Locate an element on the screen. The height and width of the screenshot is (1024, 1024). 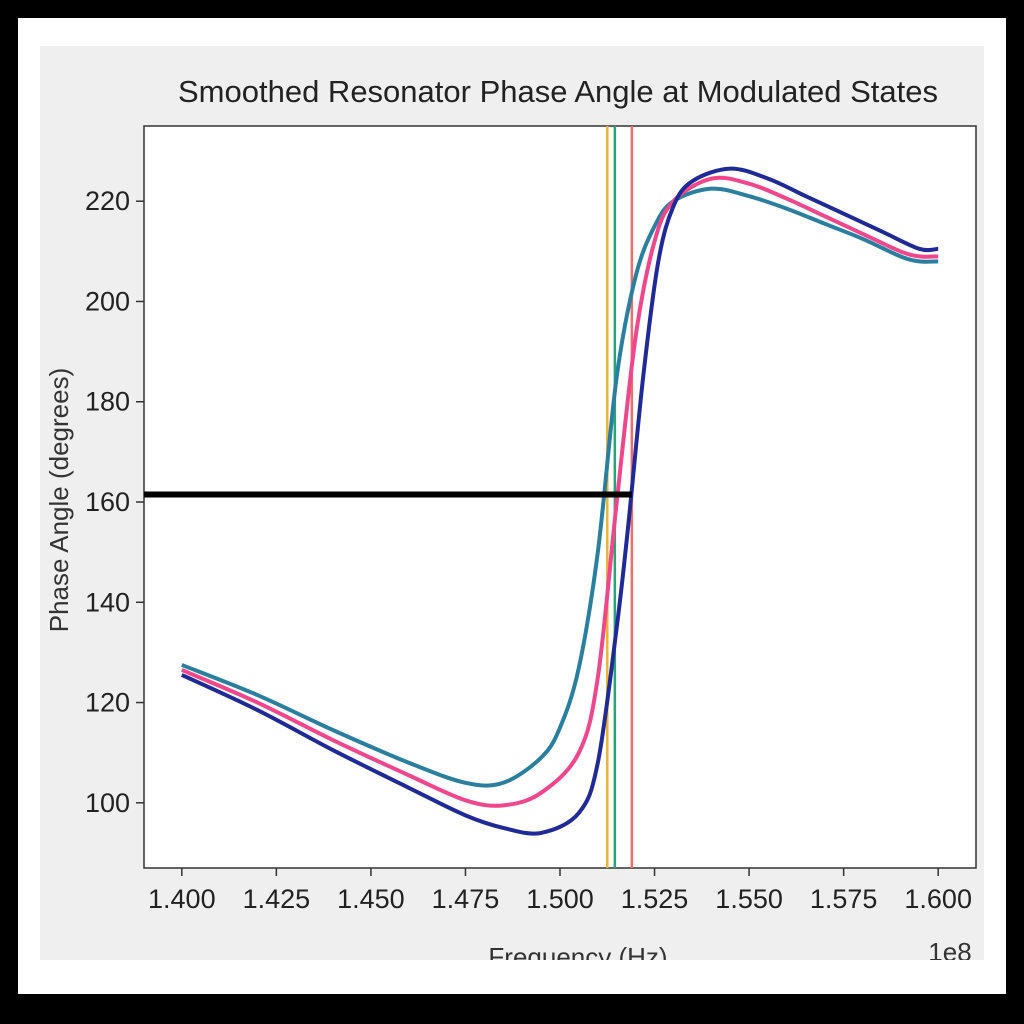
x-tick-label: 1.600 is located at coordinates (938, 899).